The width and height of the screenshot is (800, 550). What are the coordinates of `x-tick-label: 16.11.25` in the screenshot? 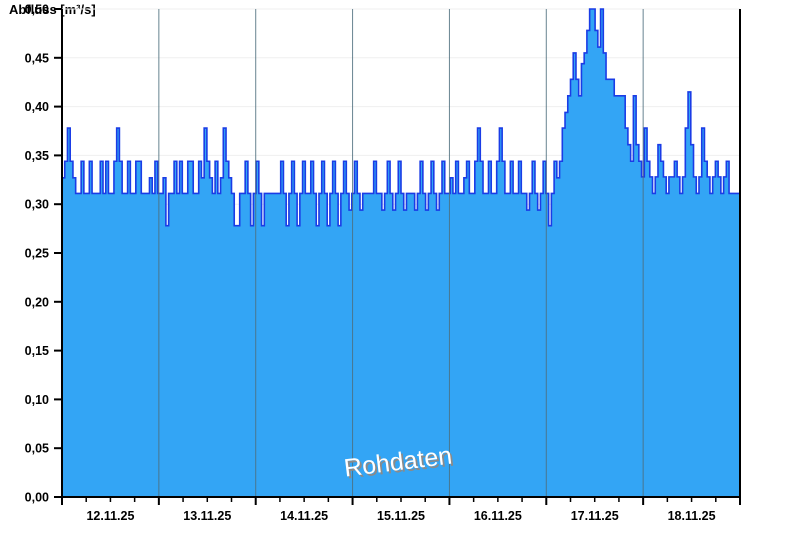 It's located at (498, 516).